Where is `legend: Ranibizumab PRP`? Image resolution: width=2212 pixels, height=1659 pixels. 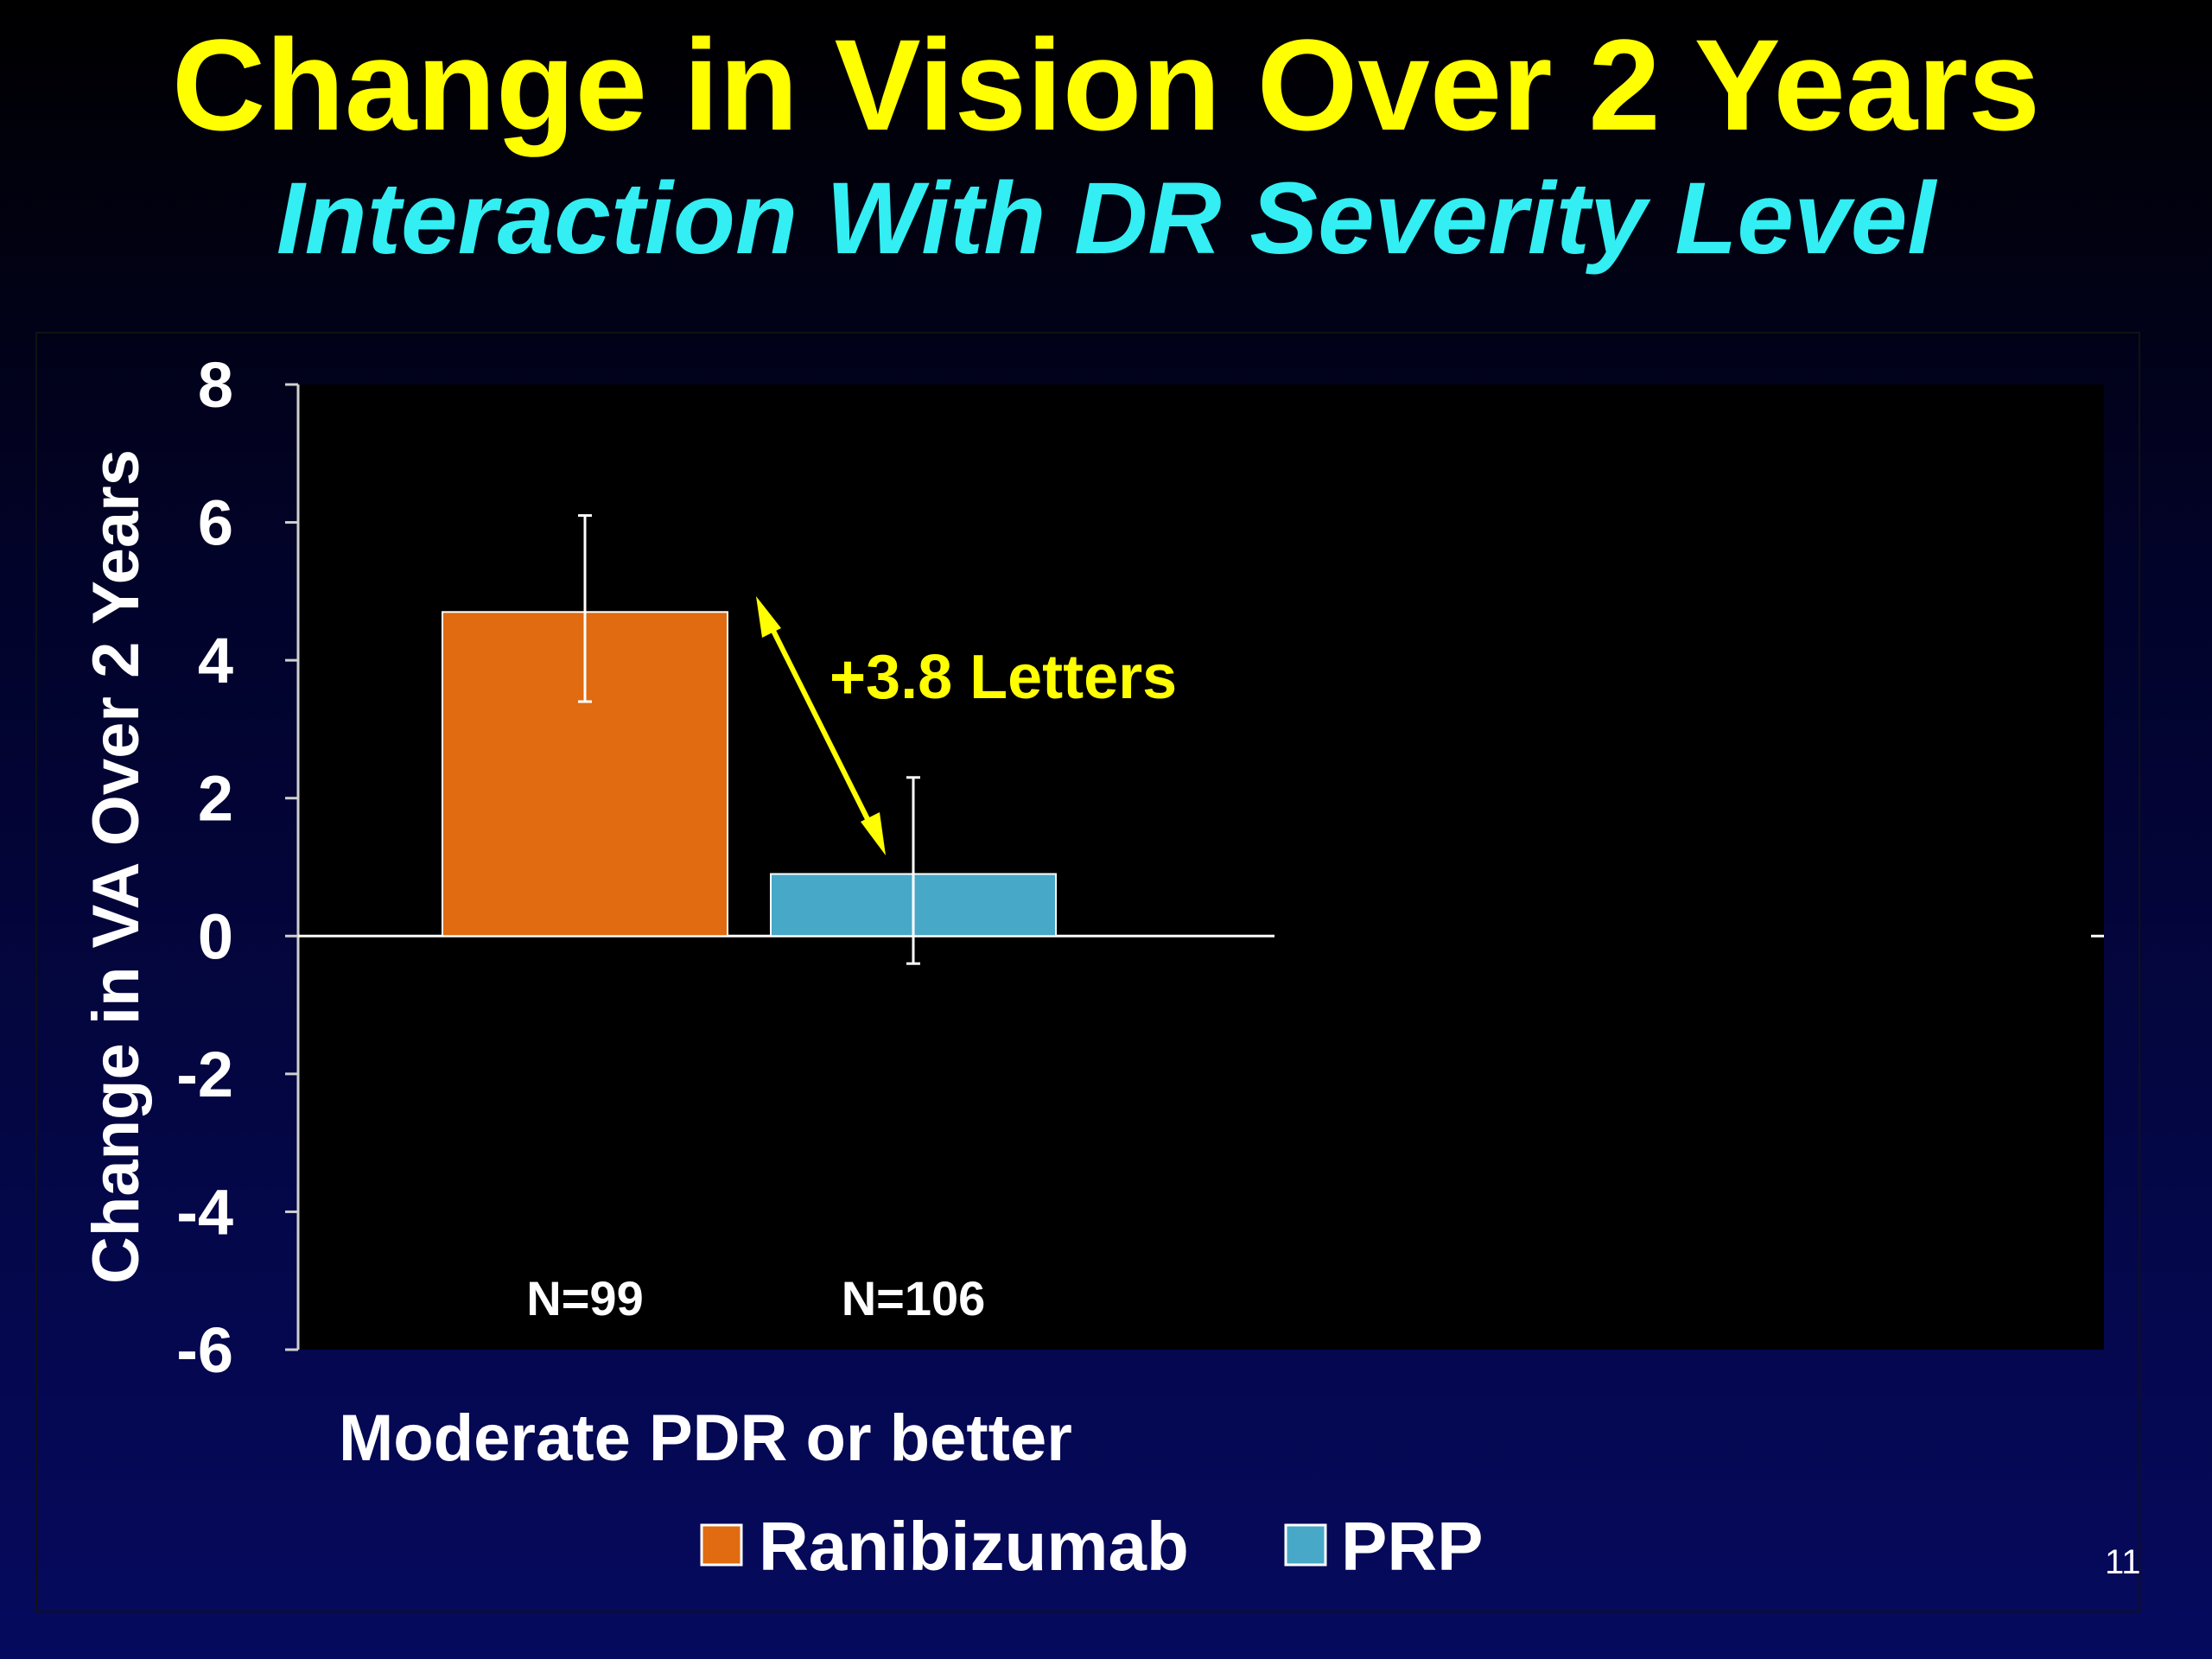 legend: Ranibizumab PRP is located at coordinates (1092, 1546).